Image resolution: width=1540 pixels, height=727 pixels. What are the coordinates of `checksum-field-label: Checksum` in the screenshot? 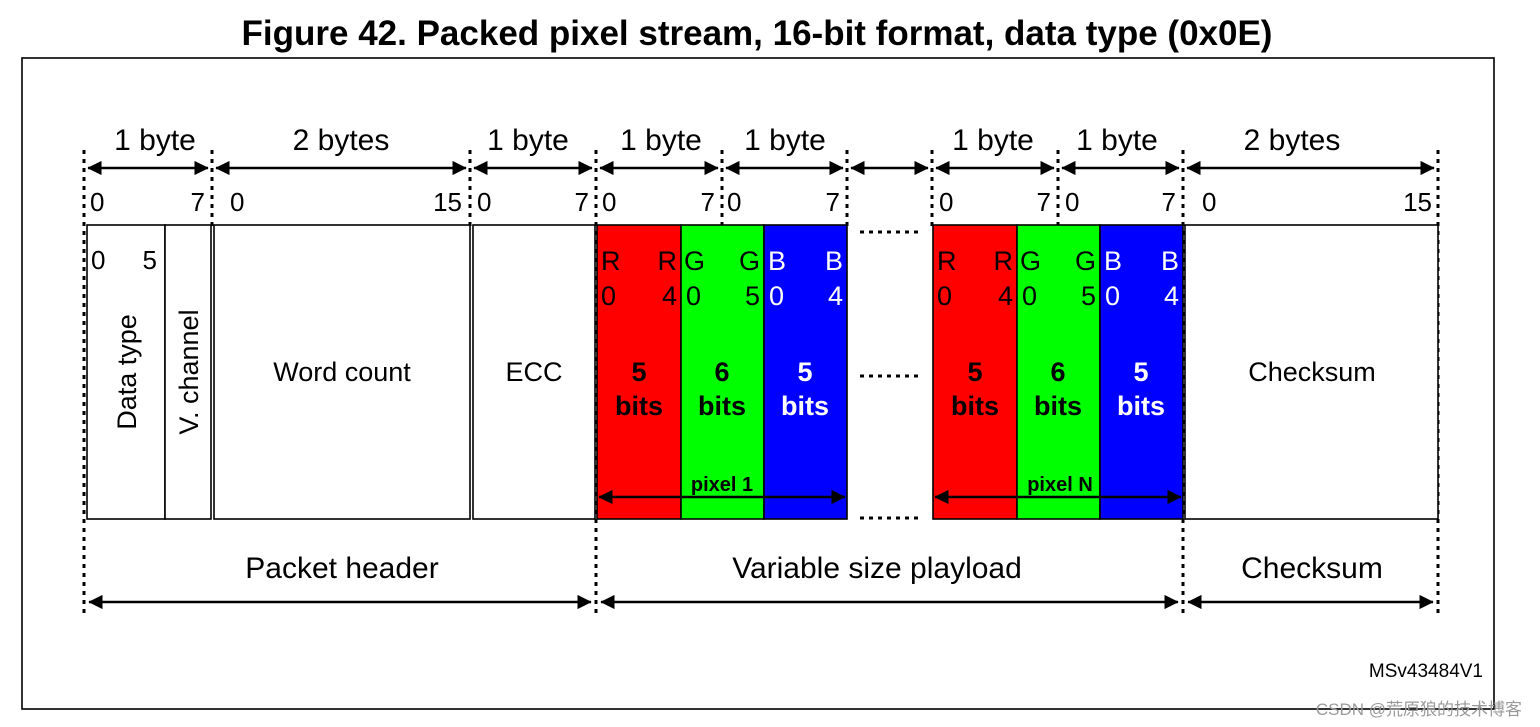 It's located at (1312, 372).